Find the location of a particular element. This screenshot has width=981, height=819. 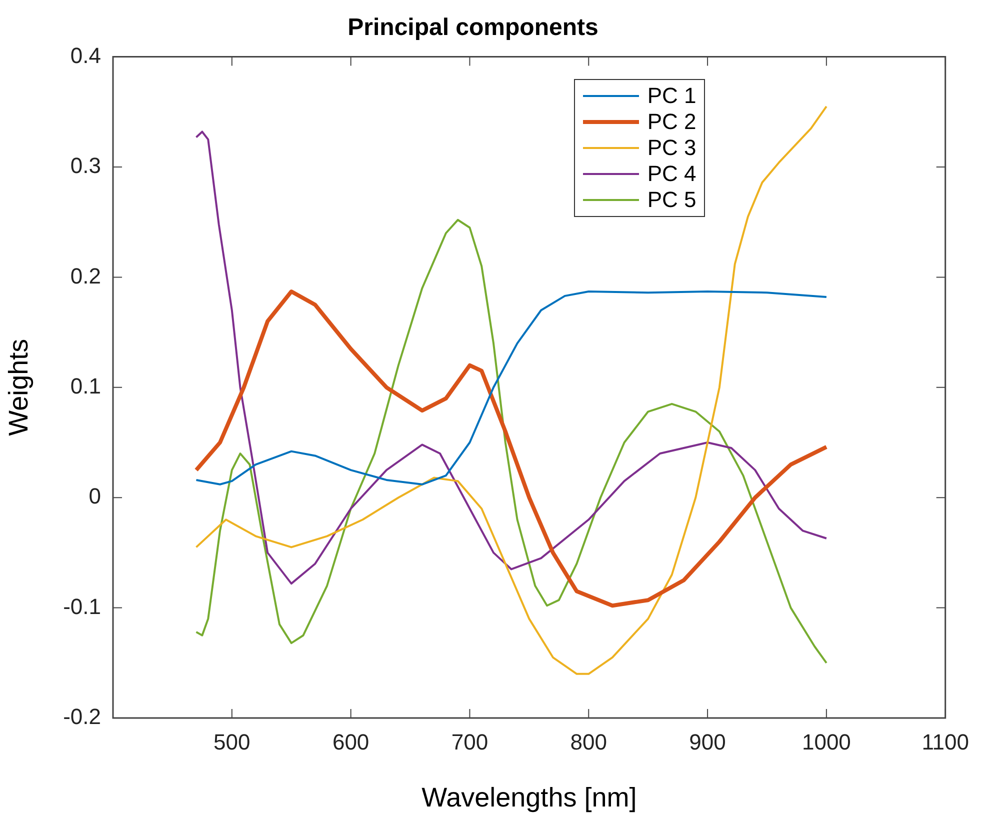

y-tick-label: -0.2 is located at coordinates (82, 717).